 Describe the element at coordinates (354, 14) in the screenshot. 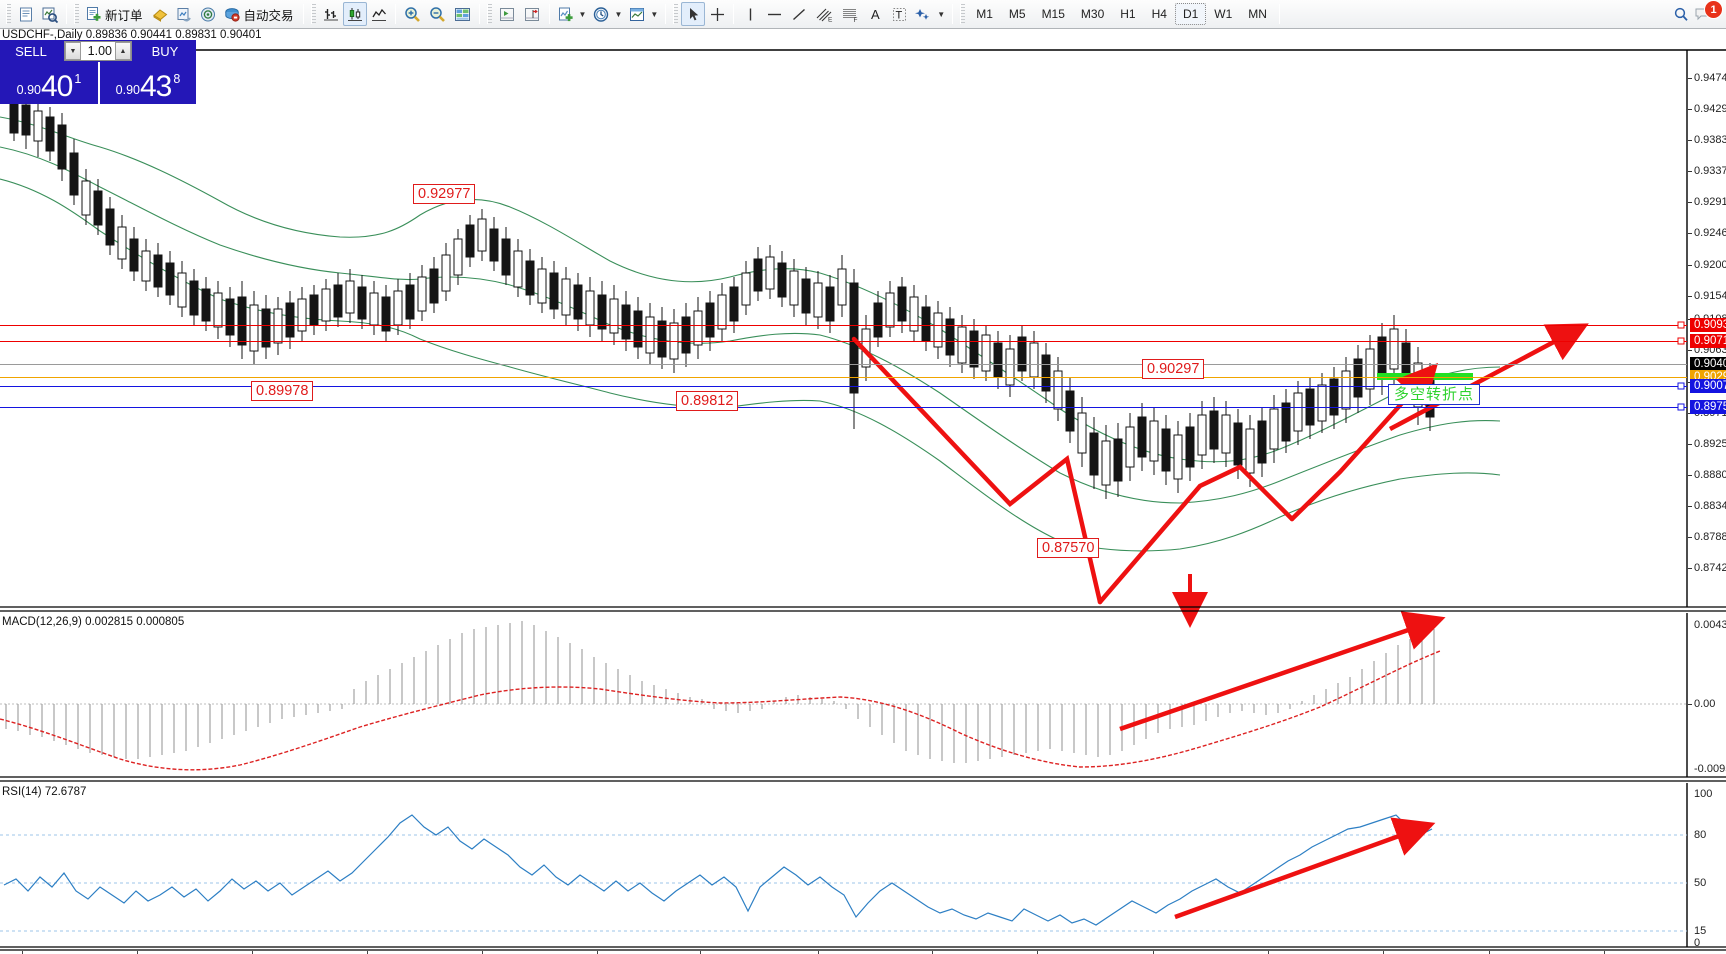

I see `candlestick-chart-icon` at that location.